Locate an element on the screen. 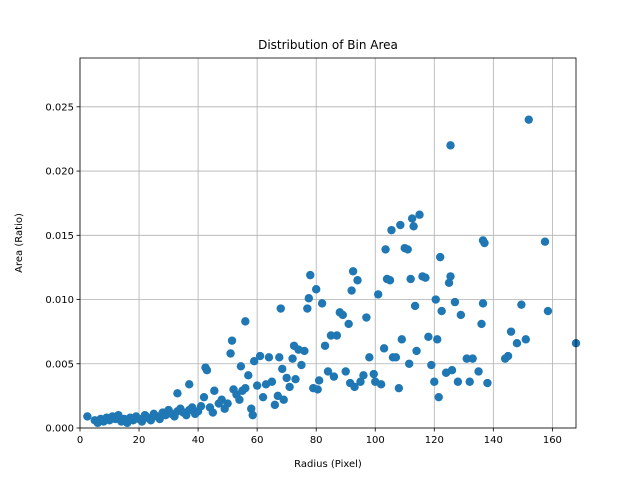  x-axis: 0 20 40 60 80 100 120 140 160 is located at coordinates (319, 437).